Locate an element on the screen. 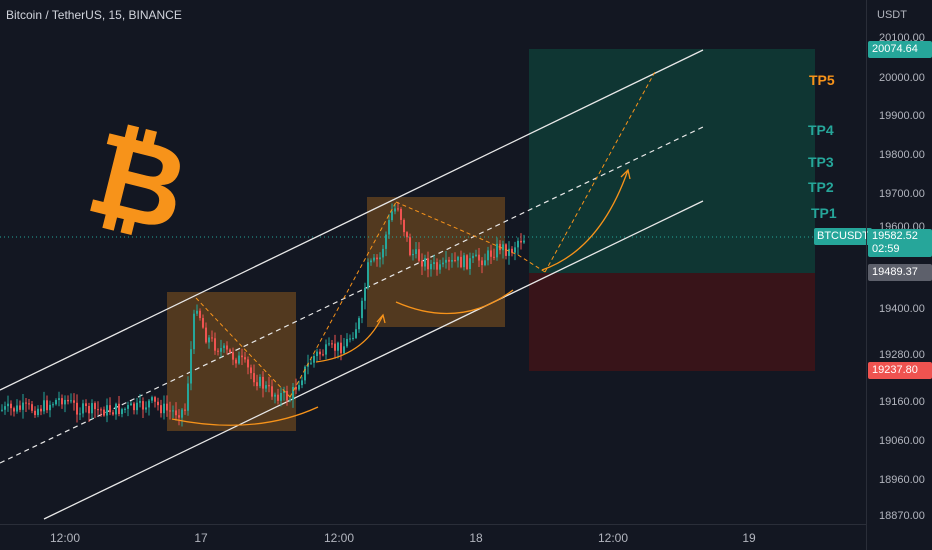 The width and height of the screenshot is (932, 550). target-price-tag: 20074.64 is located at coordinates (900, 49).